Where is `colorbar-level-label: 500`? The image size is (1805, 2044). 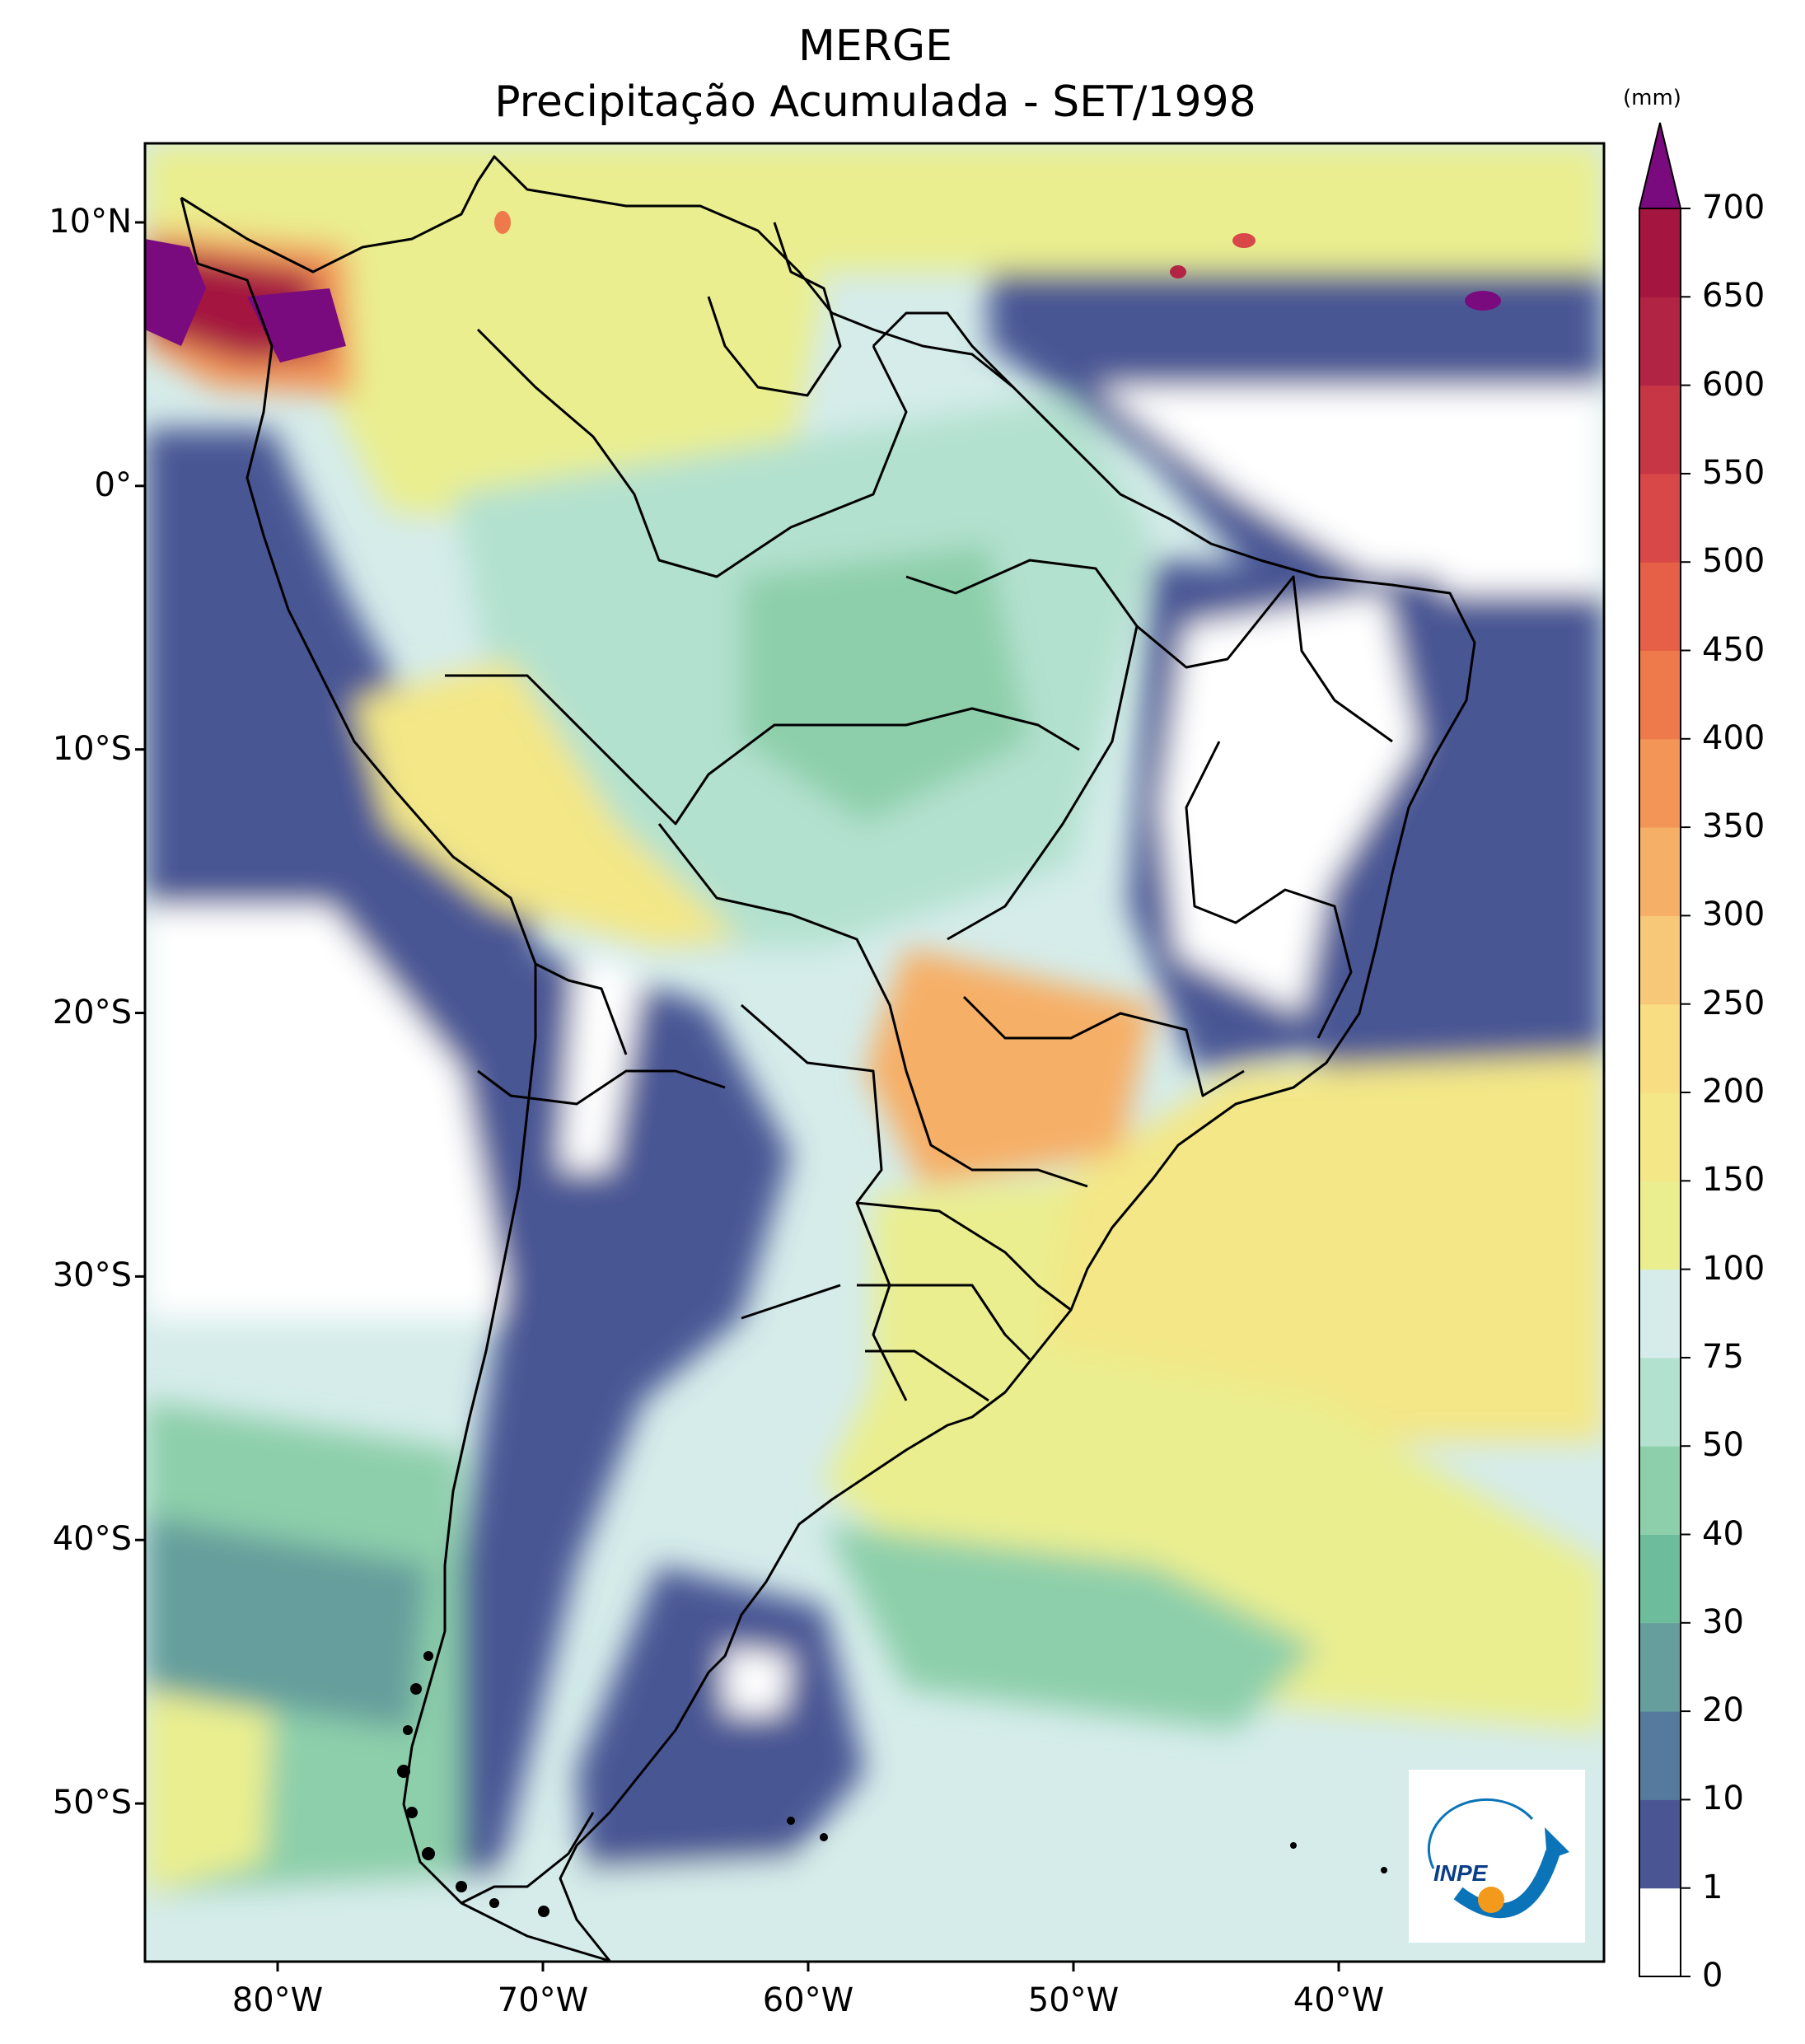 colorbar-level-label: 500 is located at coordinates (1733, 561).